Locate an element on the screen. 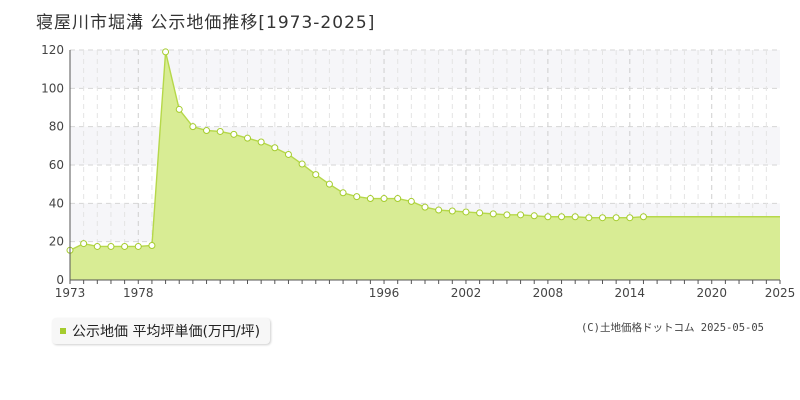 This screenshot has width=800, height=400. x-tick-label: 2002 is located at coordinates (466, 293).